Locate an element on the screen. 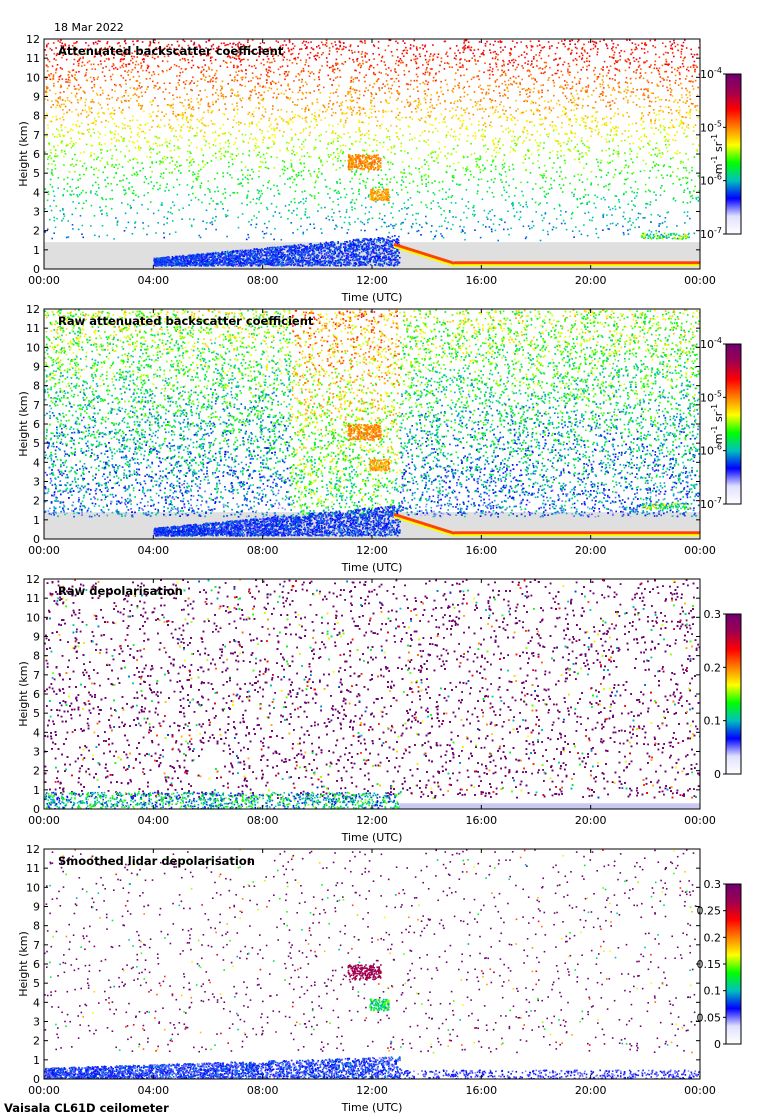 The height and width of the screenshot is (1120, 780). chart-title: Smoothed lidar depolarisation is located at coordinates (156, 861).